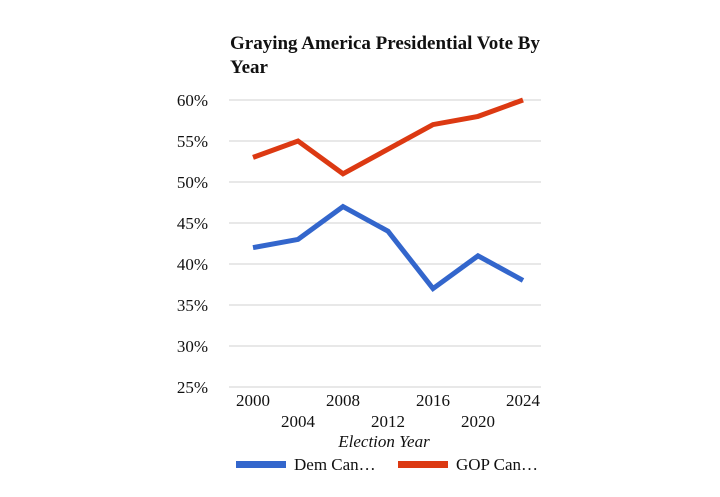 The image size is (720, 497). What do you see at coordinates (385, 43) in the screenshot?
I see `chart-title-line-1: Graying America Presidential Vote By` at bounding box center [385, 43].